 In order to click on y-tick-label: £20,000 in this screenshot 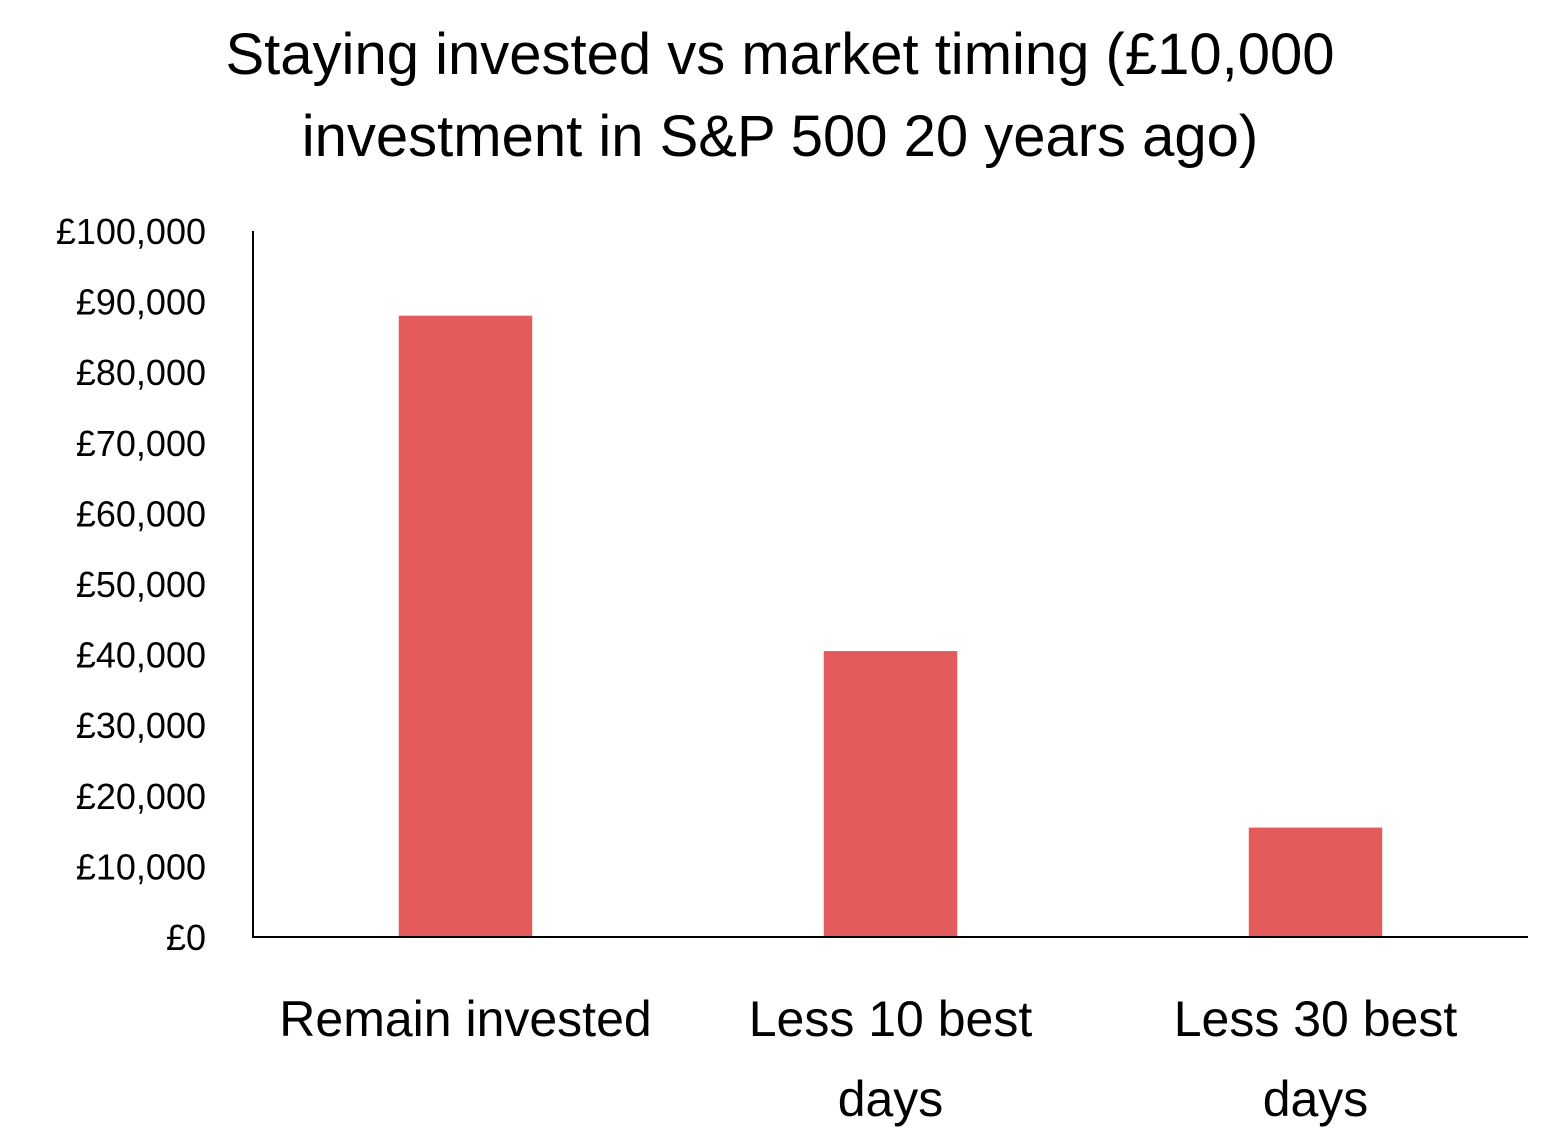, I will do `click(141, 796)`.